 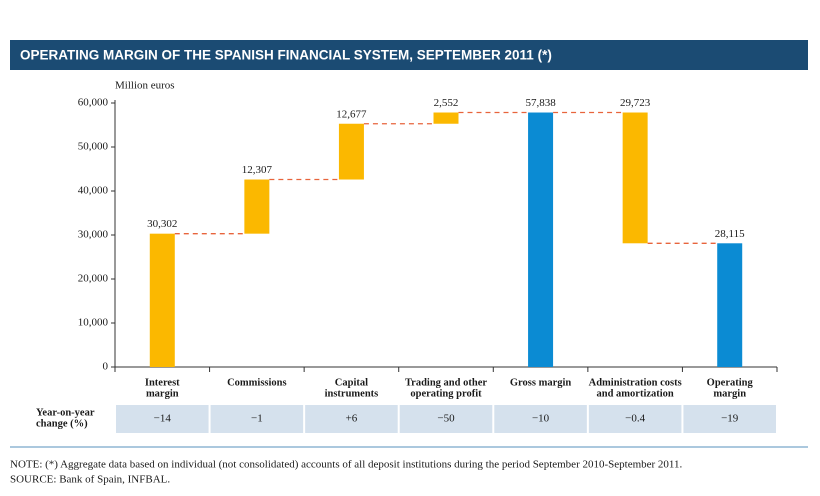 I want to click on y-tick-label: 10,000, so click(x=93, y=323).